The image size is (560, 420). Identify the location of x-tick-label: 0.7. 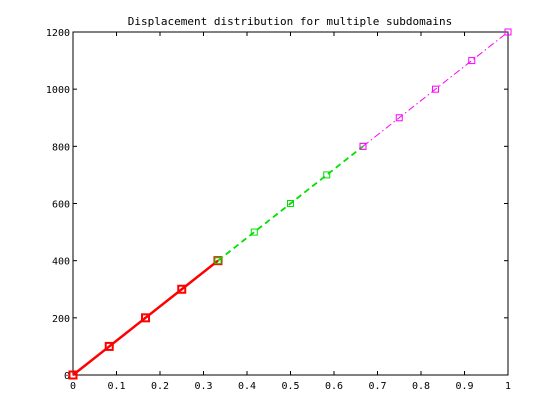
(377, 386).